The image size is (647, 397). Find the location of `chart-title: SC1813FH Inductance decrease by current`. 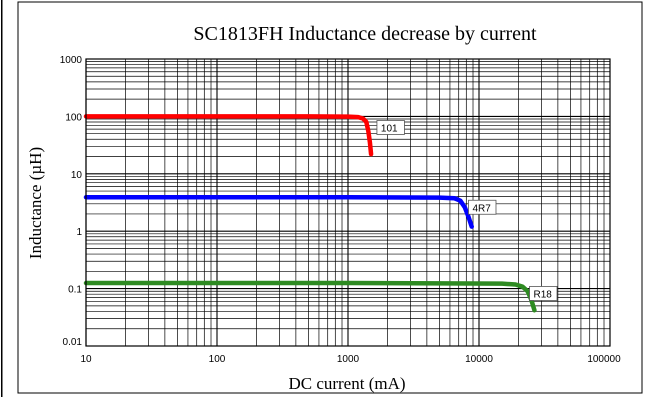

chart-title: SC1813FH Inductance decrease by current is located at coordinates (365, 34).